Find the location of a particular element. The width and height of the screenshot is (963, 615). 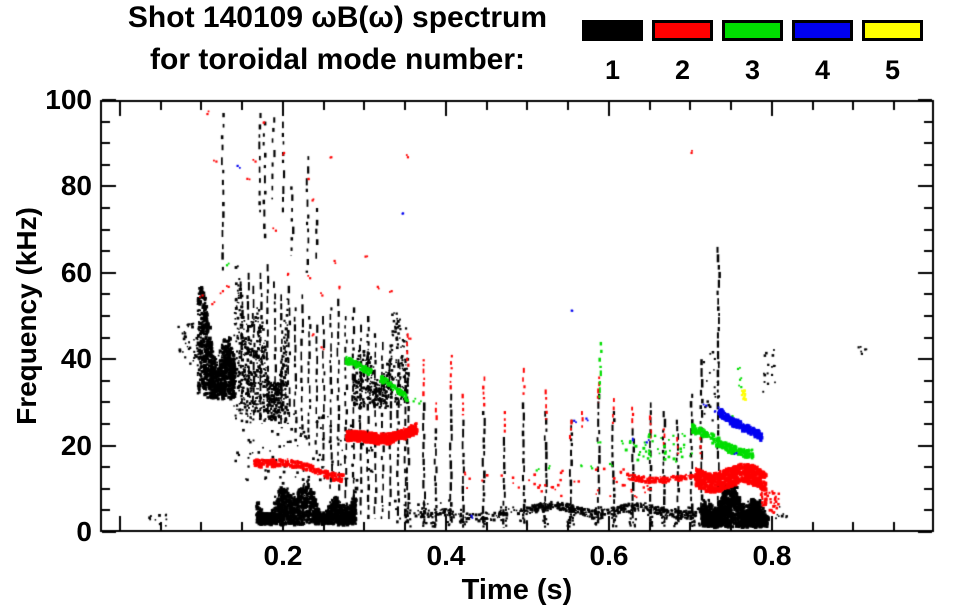

y-tick-label: 20 is located at coordinates (76, 445).